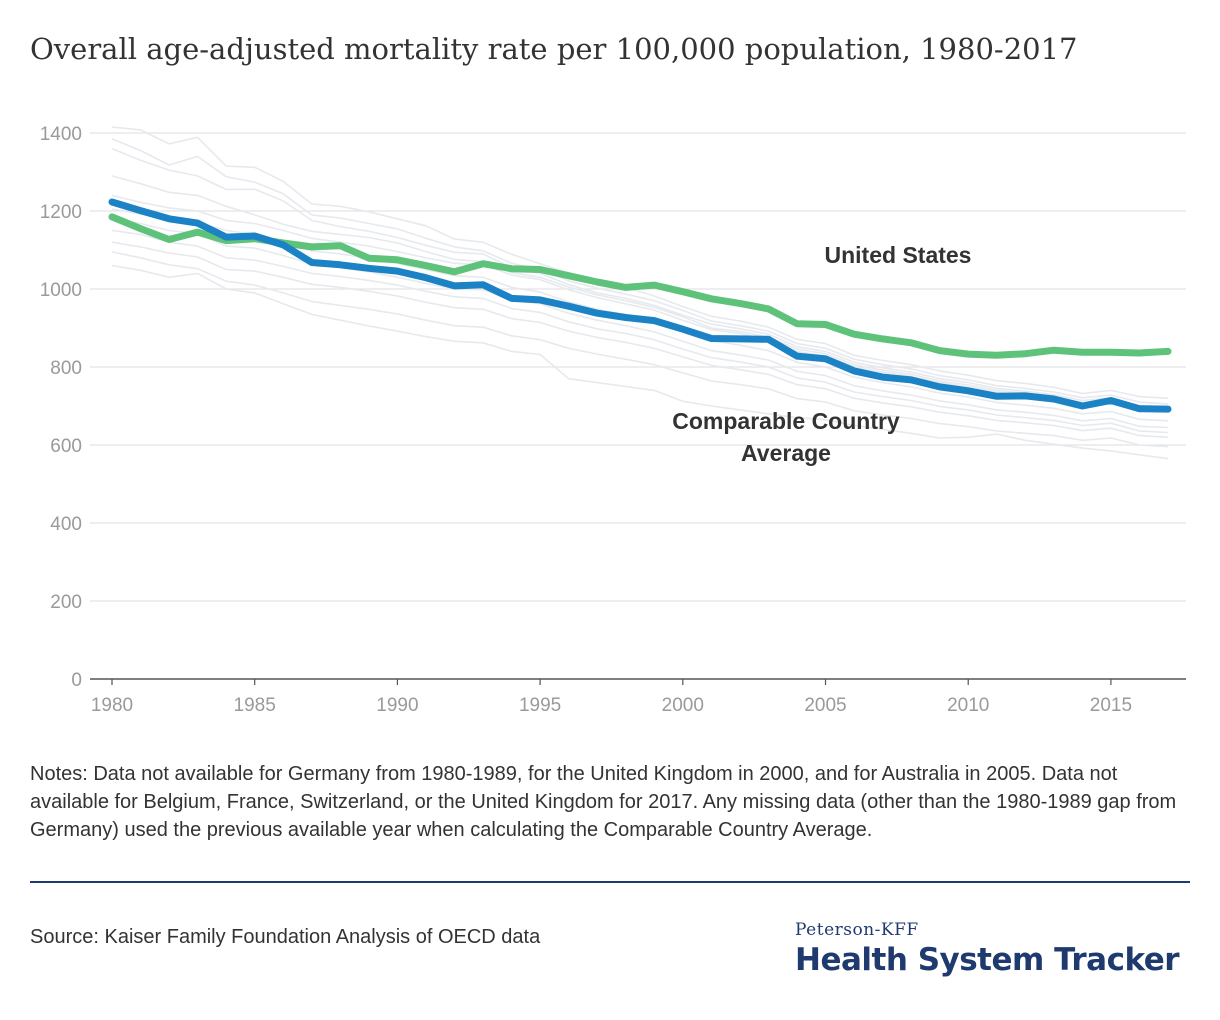 The image size is (1220, 1020). What do you see at coordinates (540, 705) in the screenshot?
I see `x-tick-label-1995: 1995` at bounding box center [540, 705].